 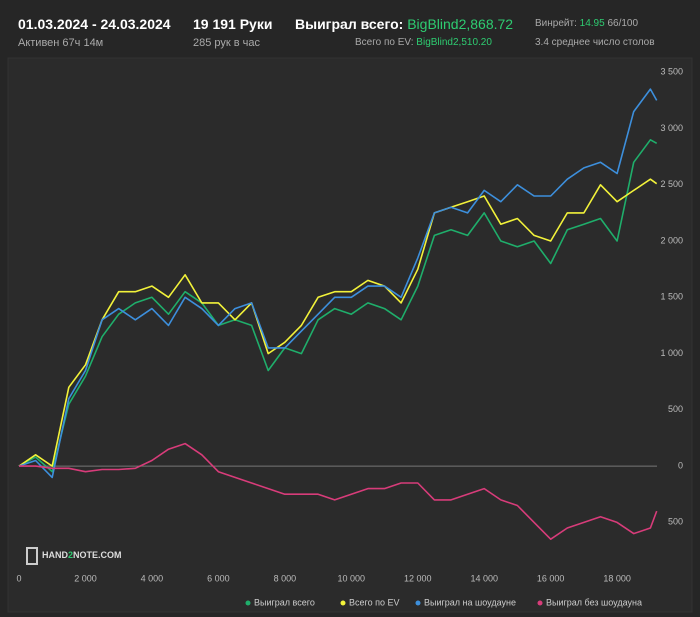 I want to click on legend-label: Выиграл без шоудауна, so click(x=594, y=602).